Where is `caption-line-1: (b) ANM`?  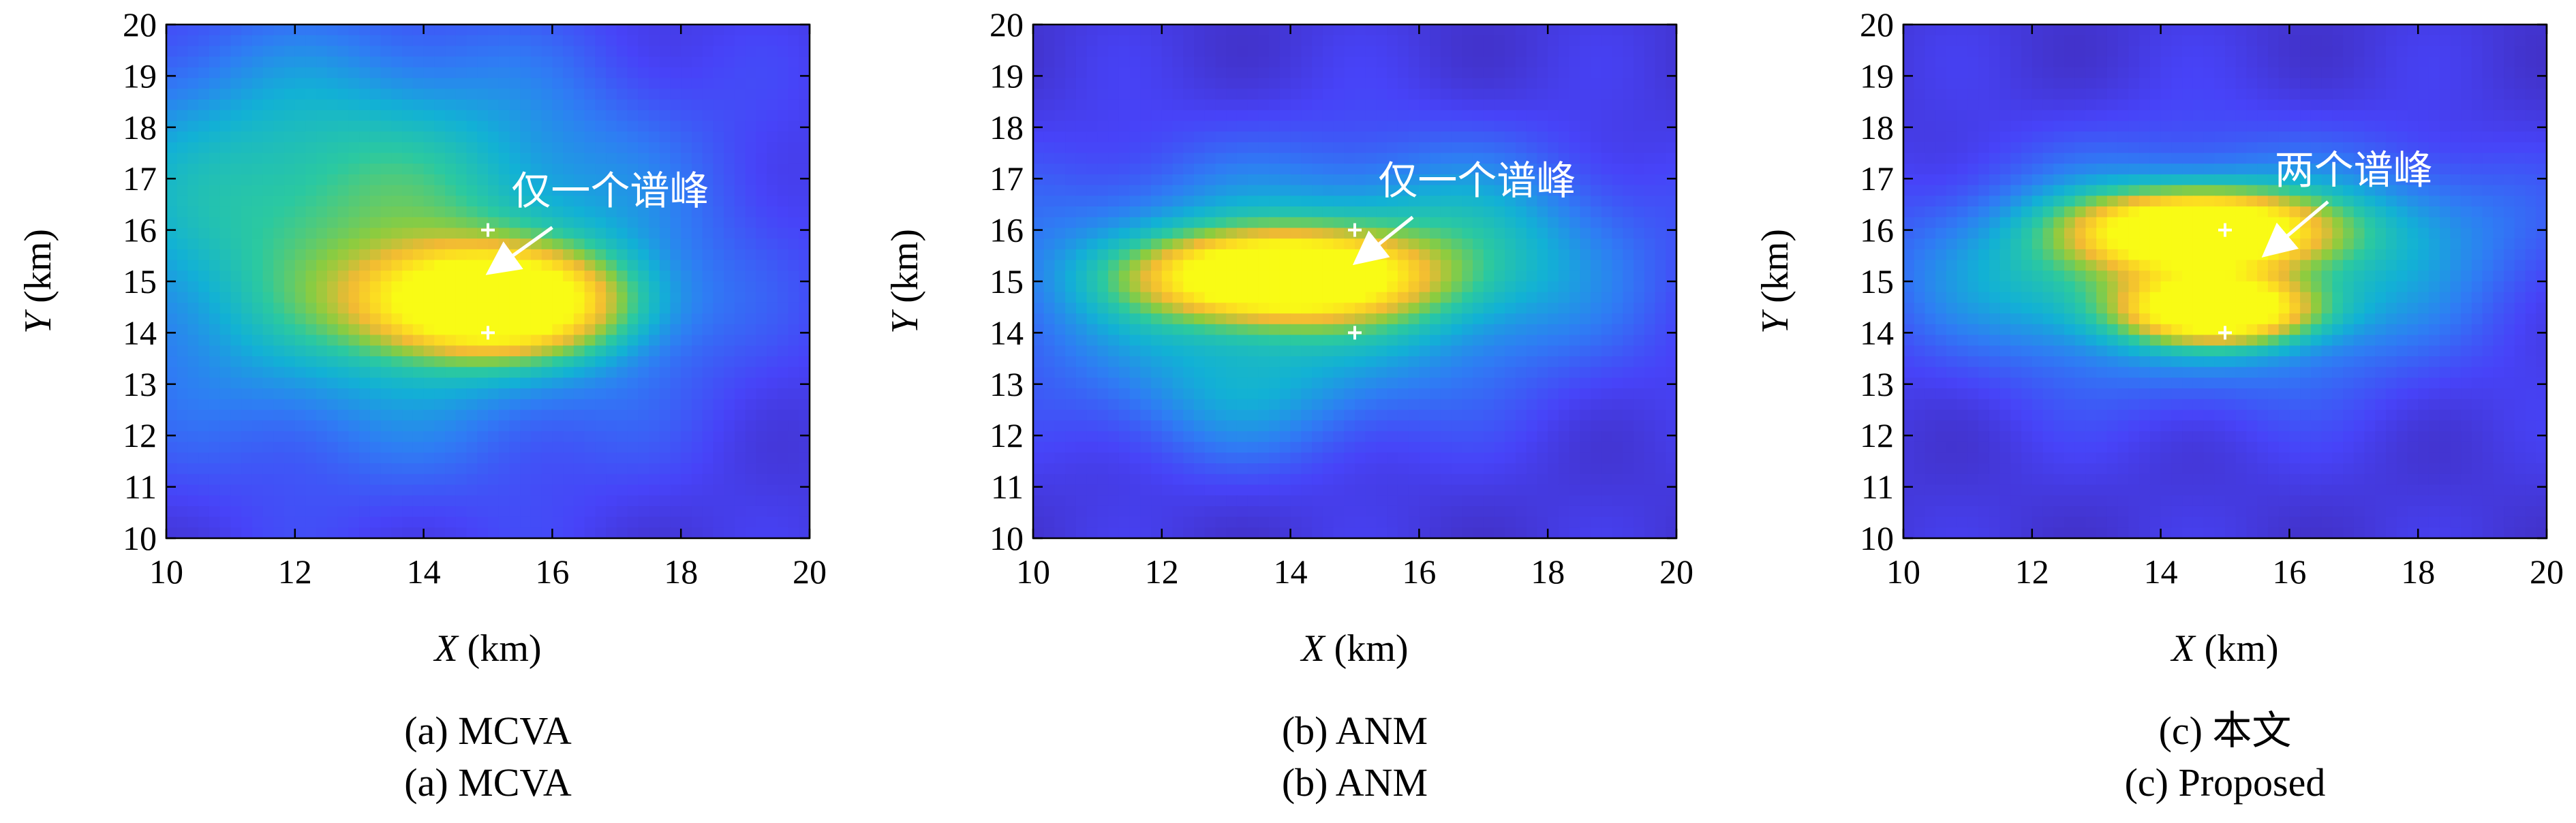
caption-line-1: (b) ANM is located at coordinates (1355, 731).